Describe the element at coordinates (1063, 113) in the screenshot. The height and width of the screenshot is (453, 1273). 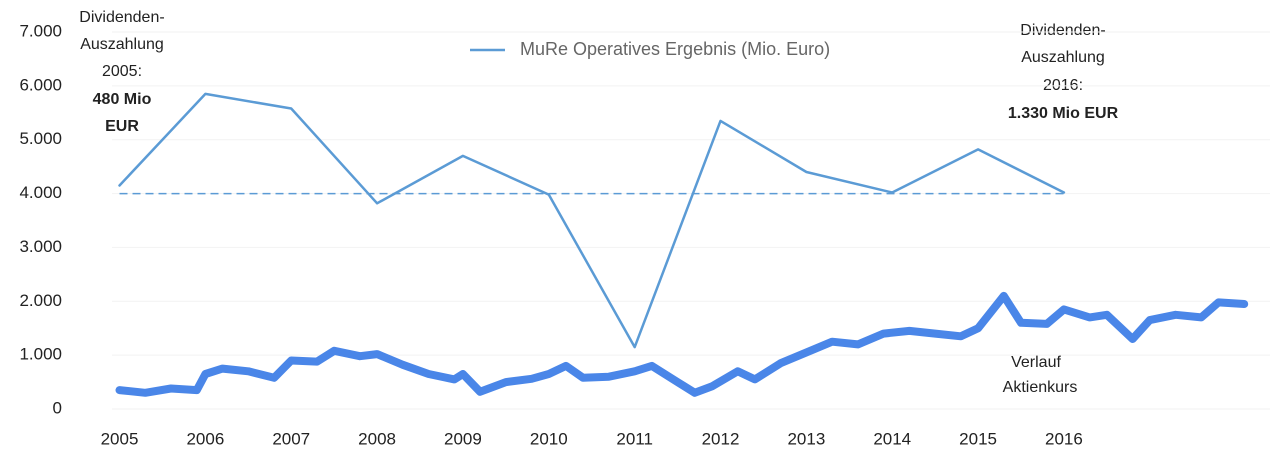
I see `annotation: 1.330 Mio EUR` at that location.